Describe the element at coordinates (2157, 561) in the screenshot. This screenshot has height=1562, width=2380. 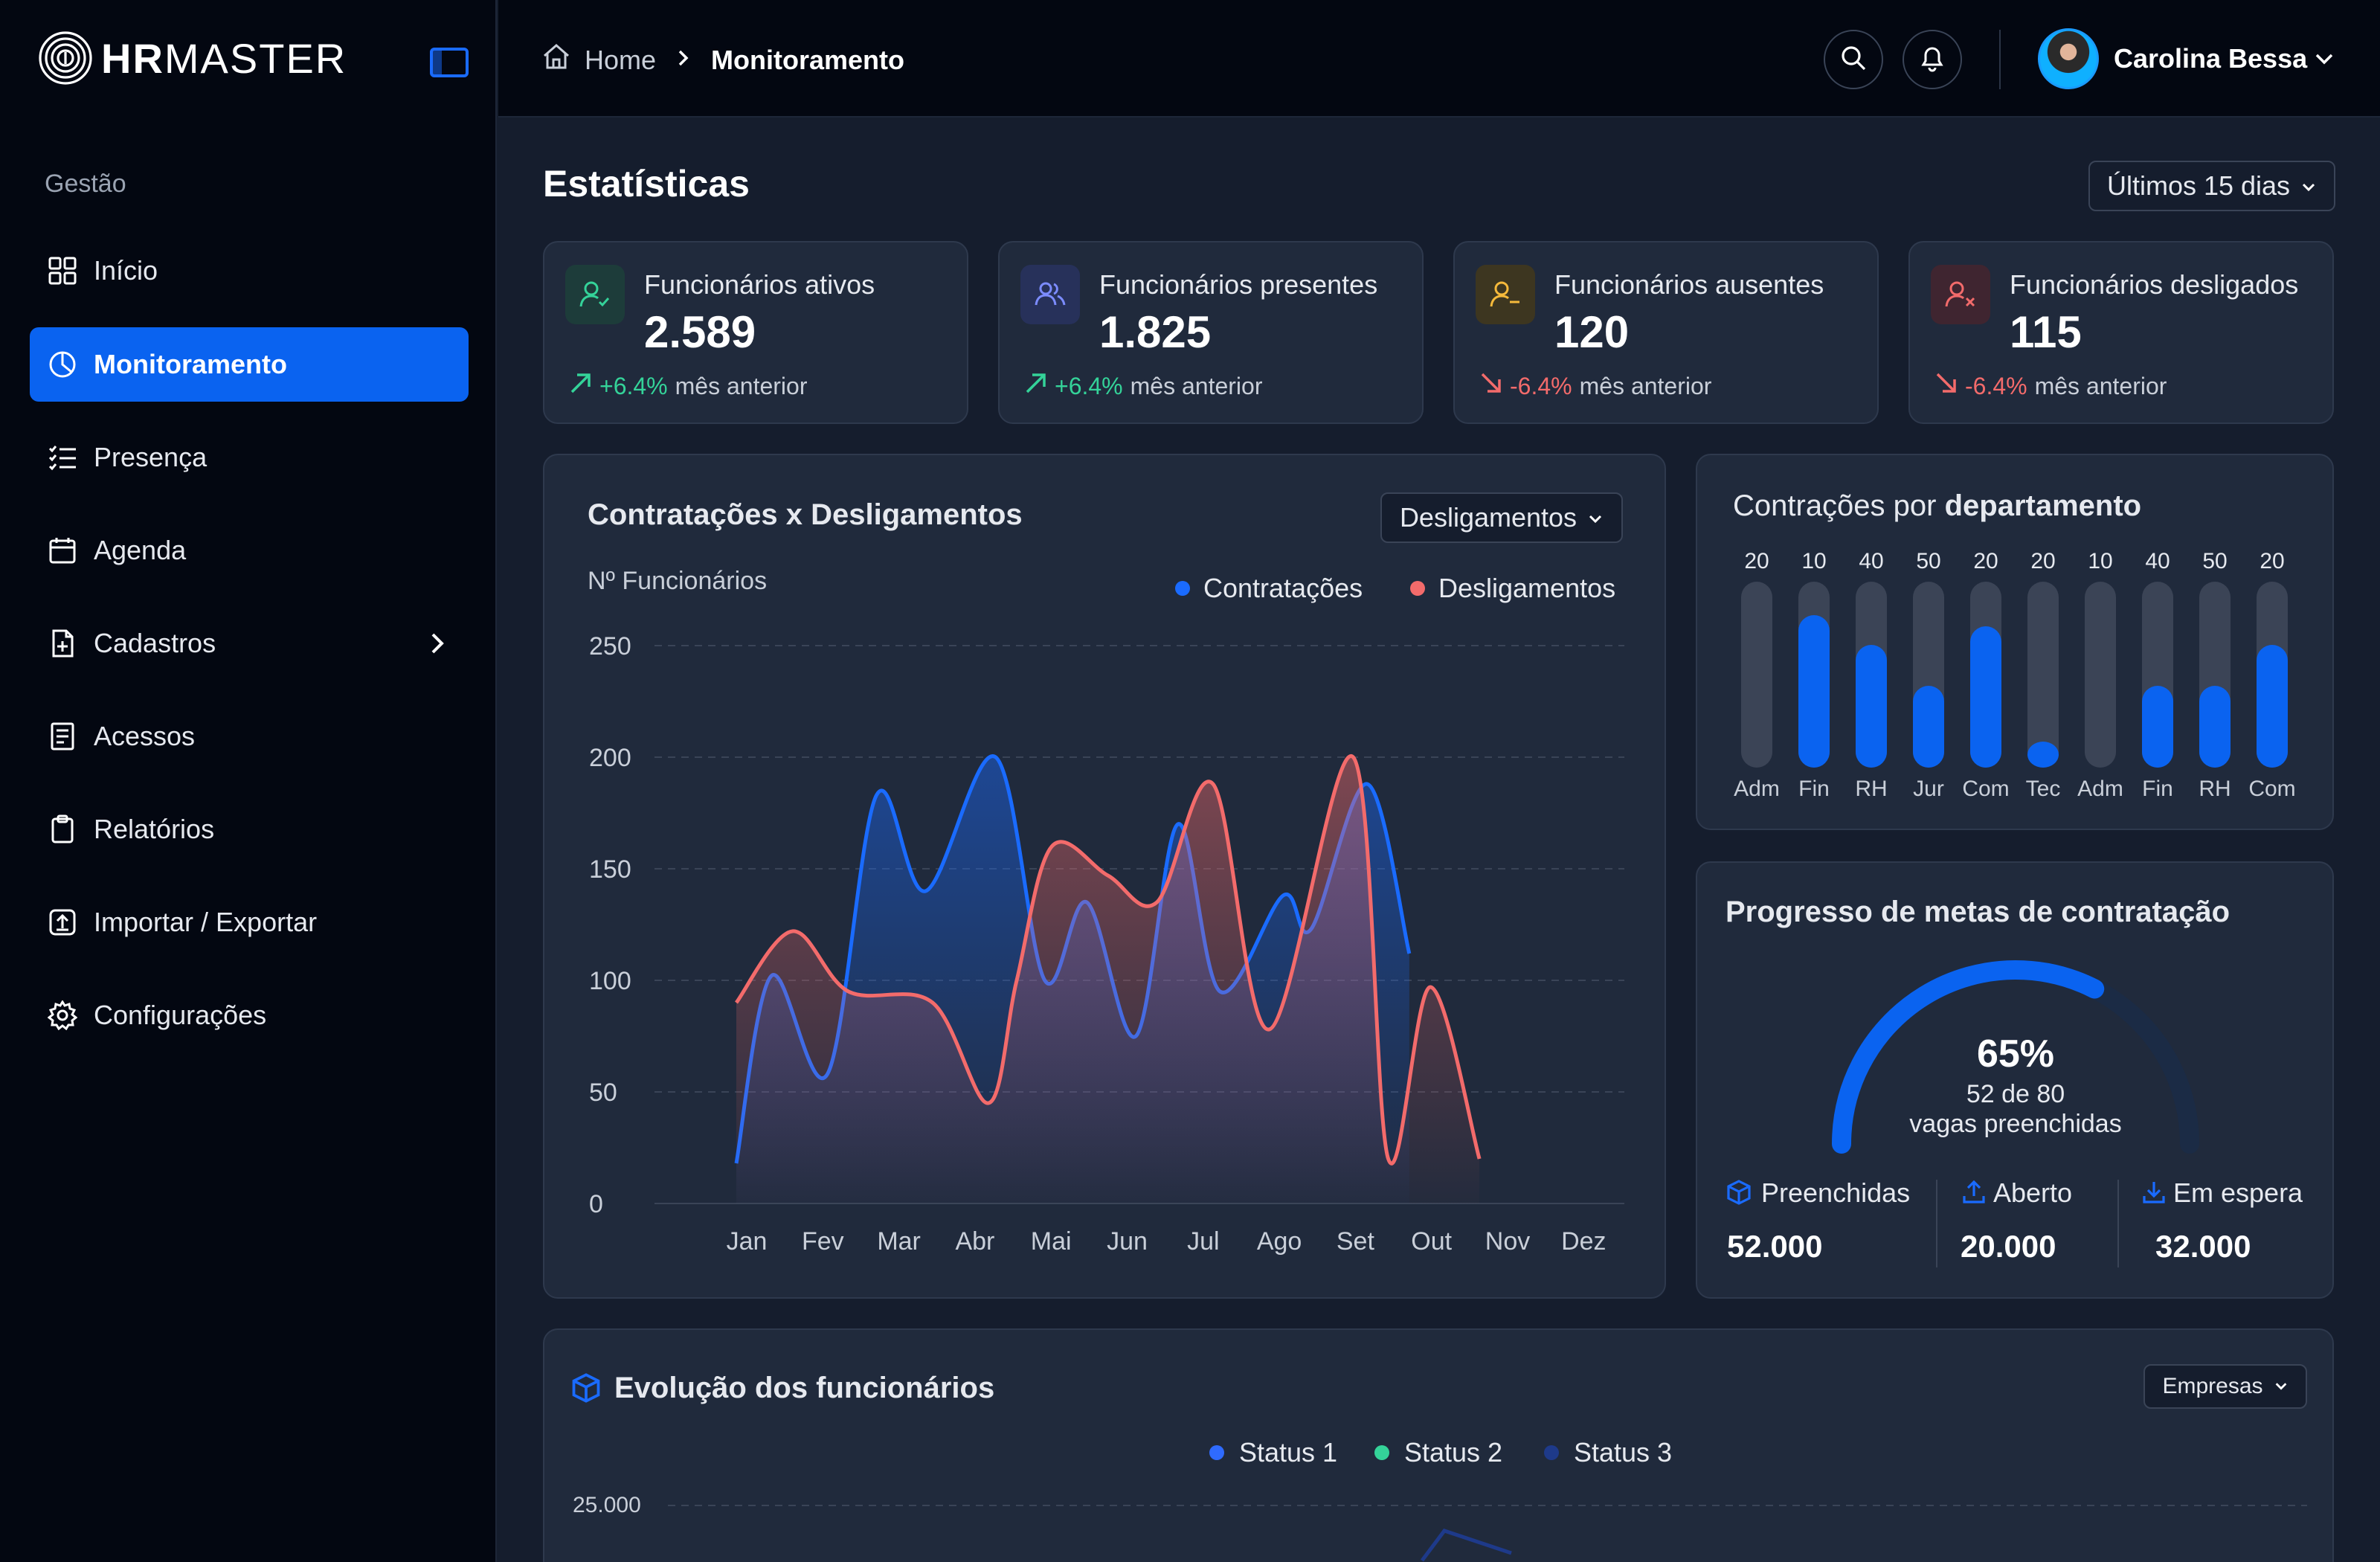
I see `bar-value-label: 40` at that location.